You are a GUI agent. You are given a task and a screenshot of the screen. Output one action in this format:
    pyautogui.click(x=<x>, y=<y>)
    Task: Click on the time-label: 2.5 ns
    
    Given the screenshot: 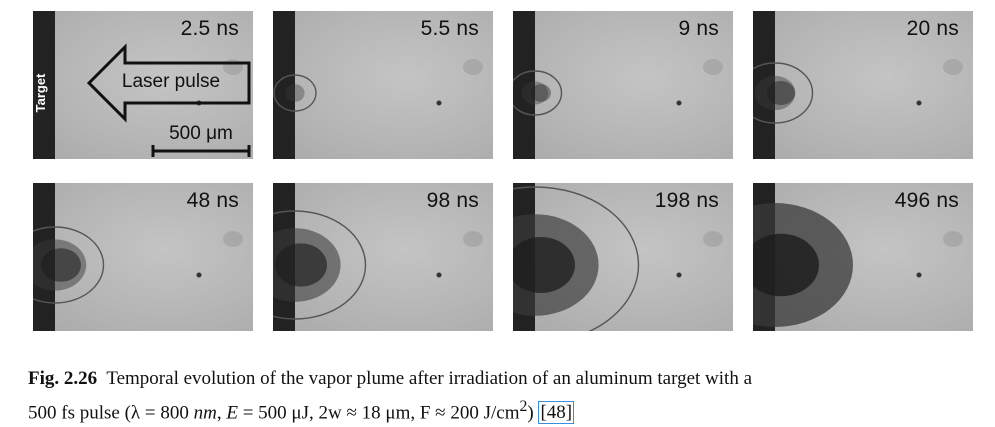 What is the action you would take?
    pyautogui.click(x=209, y=28)
    